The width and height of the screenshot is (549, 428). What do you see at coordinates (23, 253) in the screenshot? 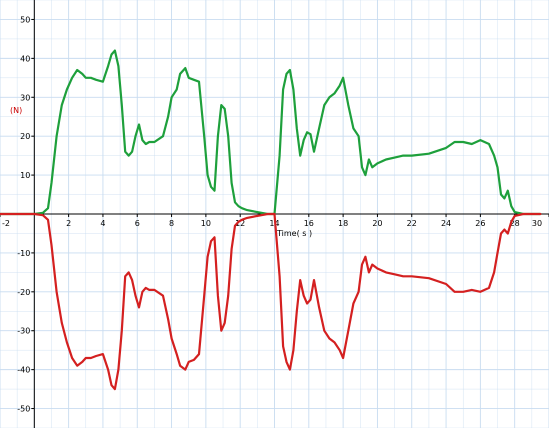
I see `y-tick-label: -10` at bounding box center [23, 253].